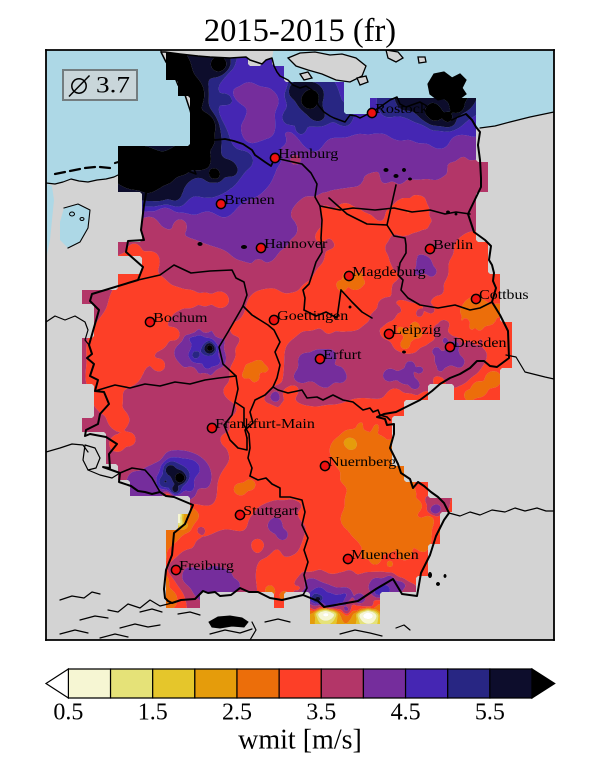  I want to click on svg-text: 3.7, so click(113, 85).